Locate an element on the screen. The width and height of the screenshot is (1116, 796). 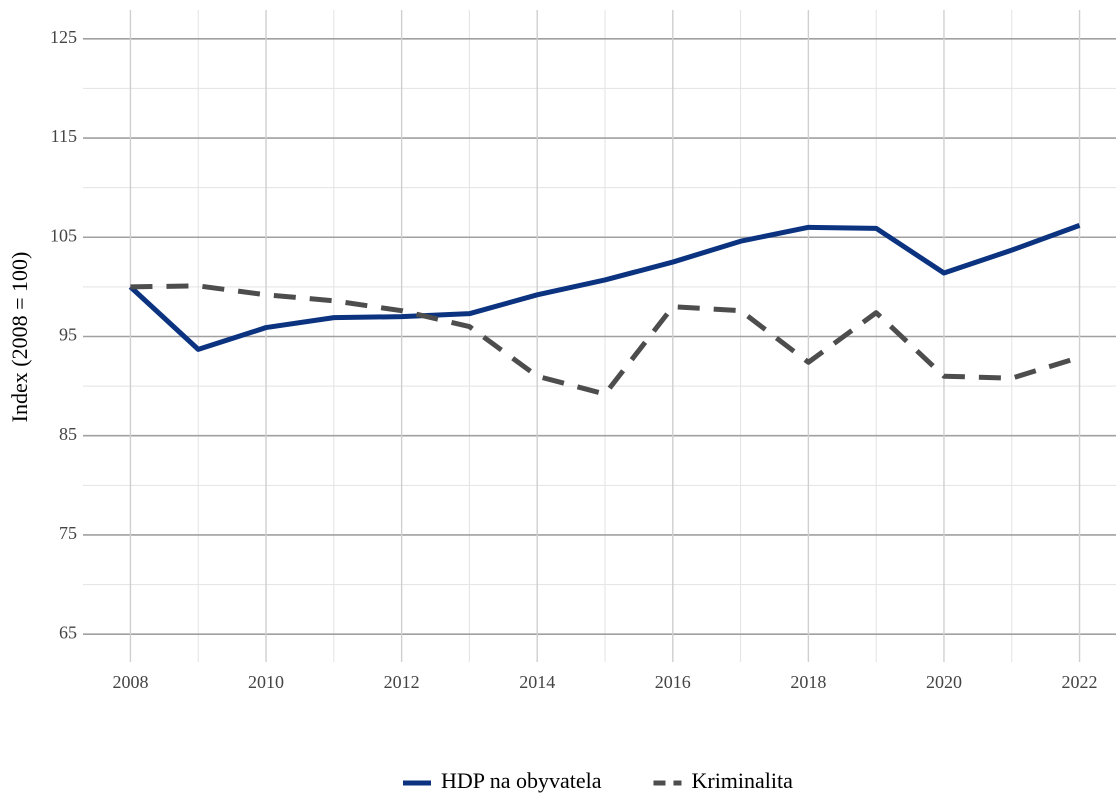
y-tick-label: 105 is located at coordinates (63, 235).